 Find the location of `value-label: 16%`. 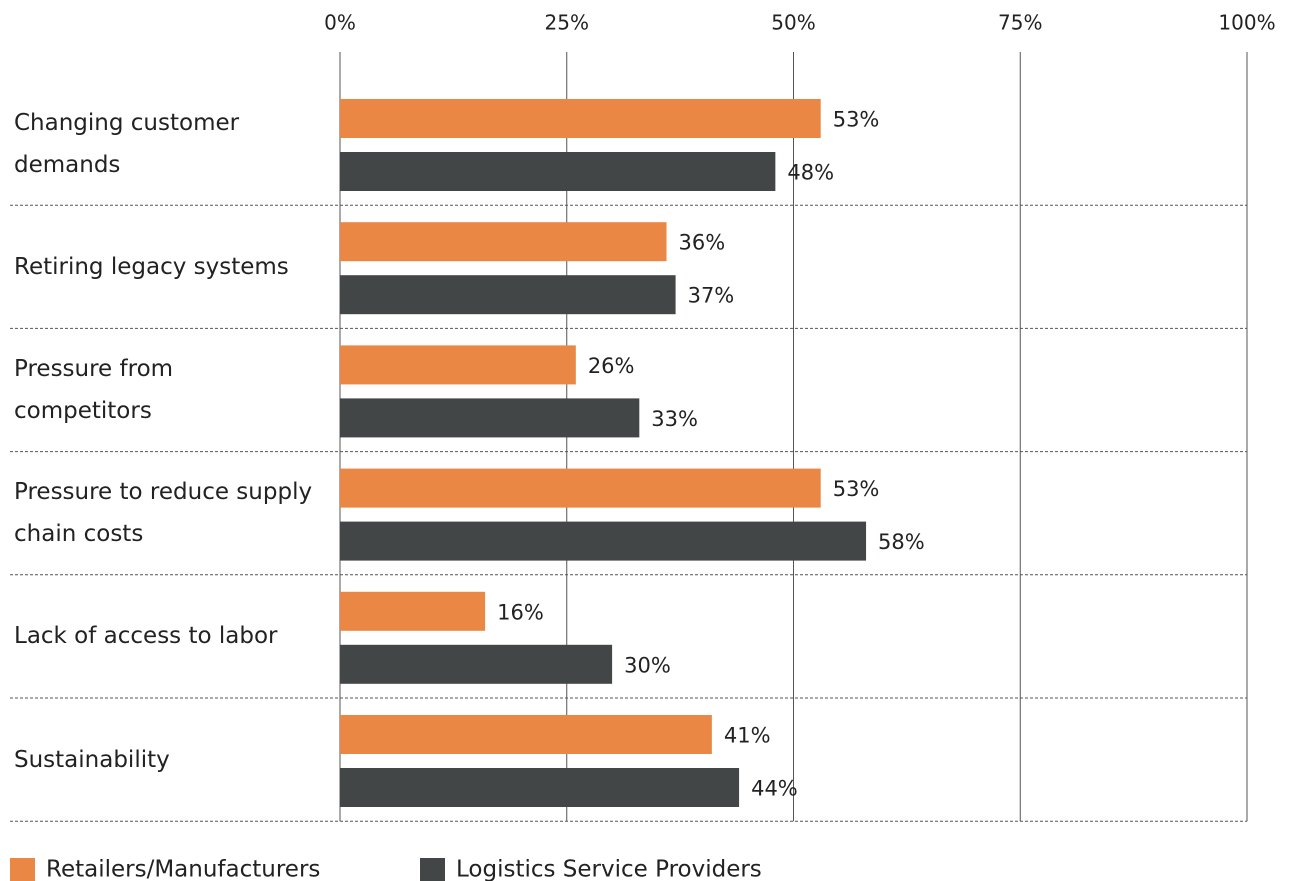

value-label: 16% is located at coordinates (520, 612).